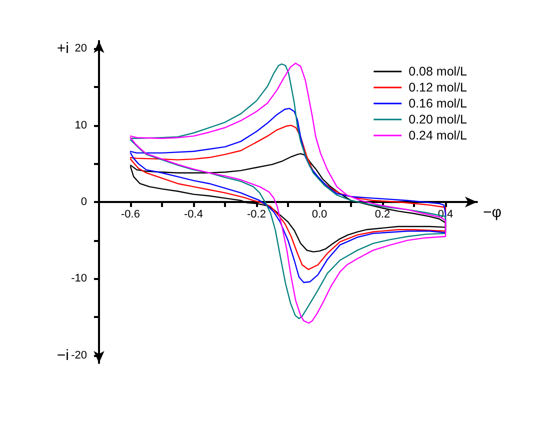 This screenshot has width=552, height=426. Describe the element at coordinates (62, 355) in the screenshot. I see `text: −i` at that location.